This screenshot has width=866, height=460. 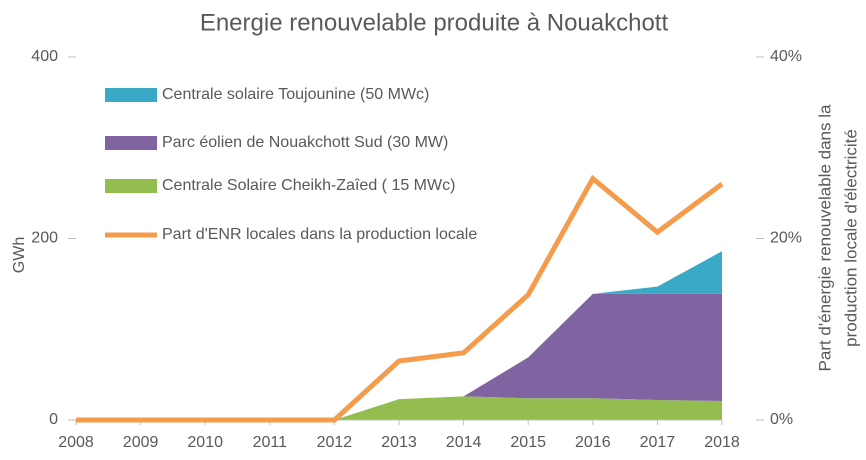 I want to click on area, so click(x=399, y=408).